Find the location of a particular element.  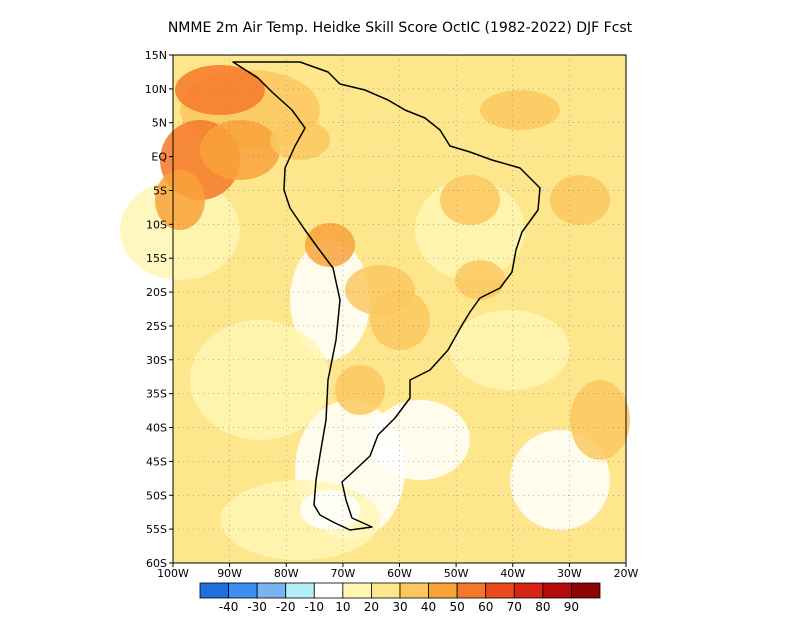

colorbar-label: 90 is located at coordinates (571, 607).